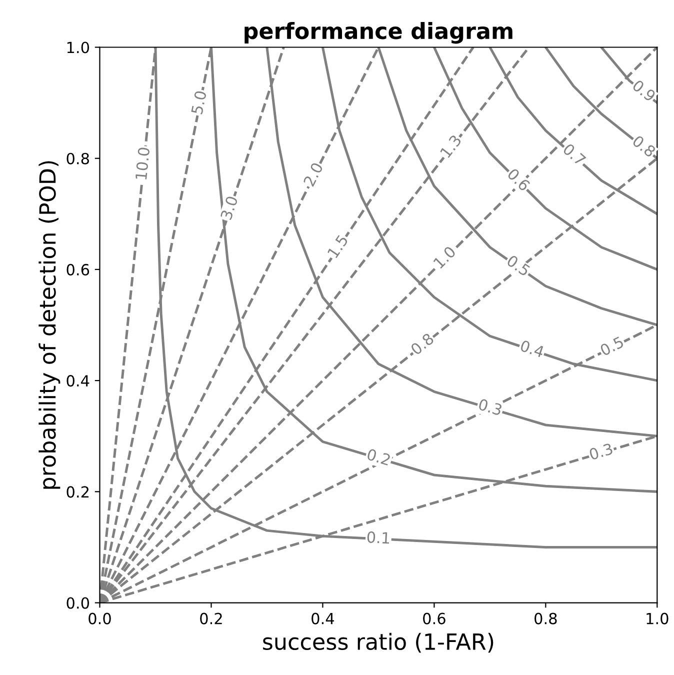 This screenshot has height=675, width=674. What do you see at coordinates (644, 90) in the screenshot?
I see `text: 0.9` at bounding box center [644, 90].